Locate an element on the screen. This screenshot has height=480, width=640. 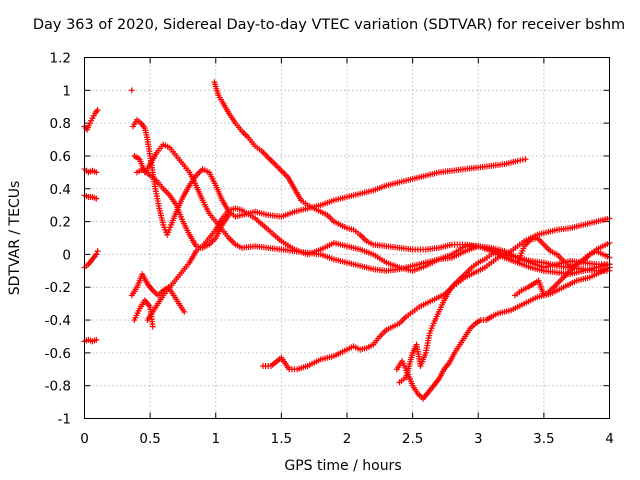
series-s18 is located at coordinates (563, 252).